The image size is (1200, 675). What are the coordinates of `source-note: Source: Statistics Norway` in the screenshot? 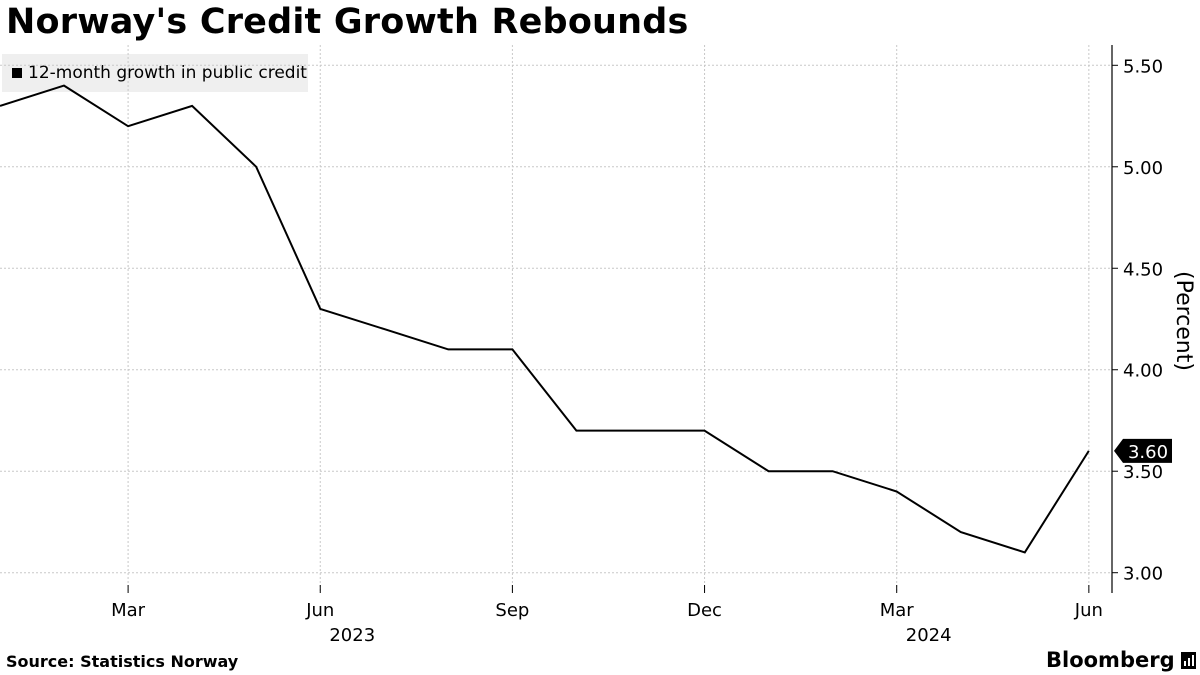 It's located at (122, 661).